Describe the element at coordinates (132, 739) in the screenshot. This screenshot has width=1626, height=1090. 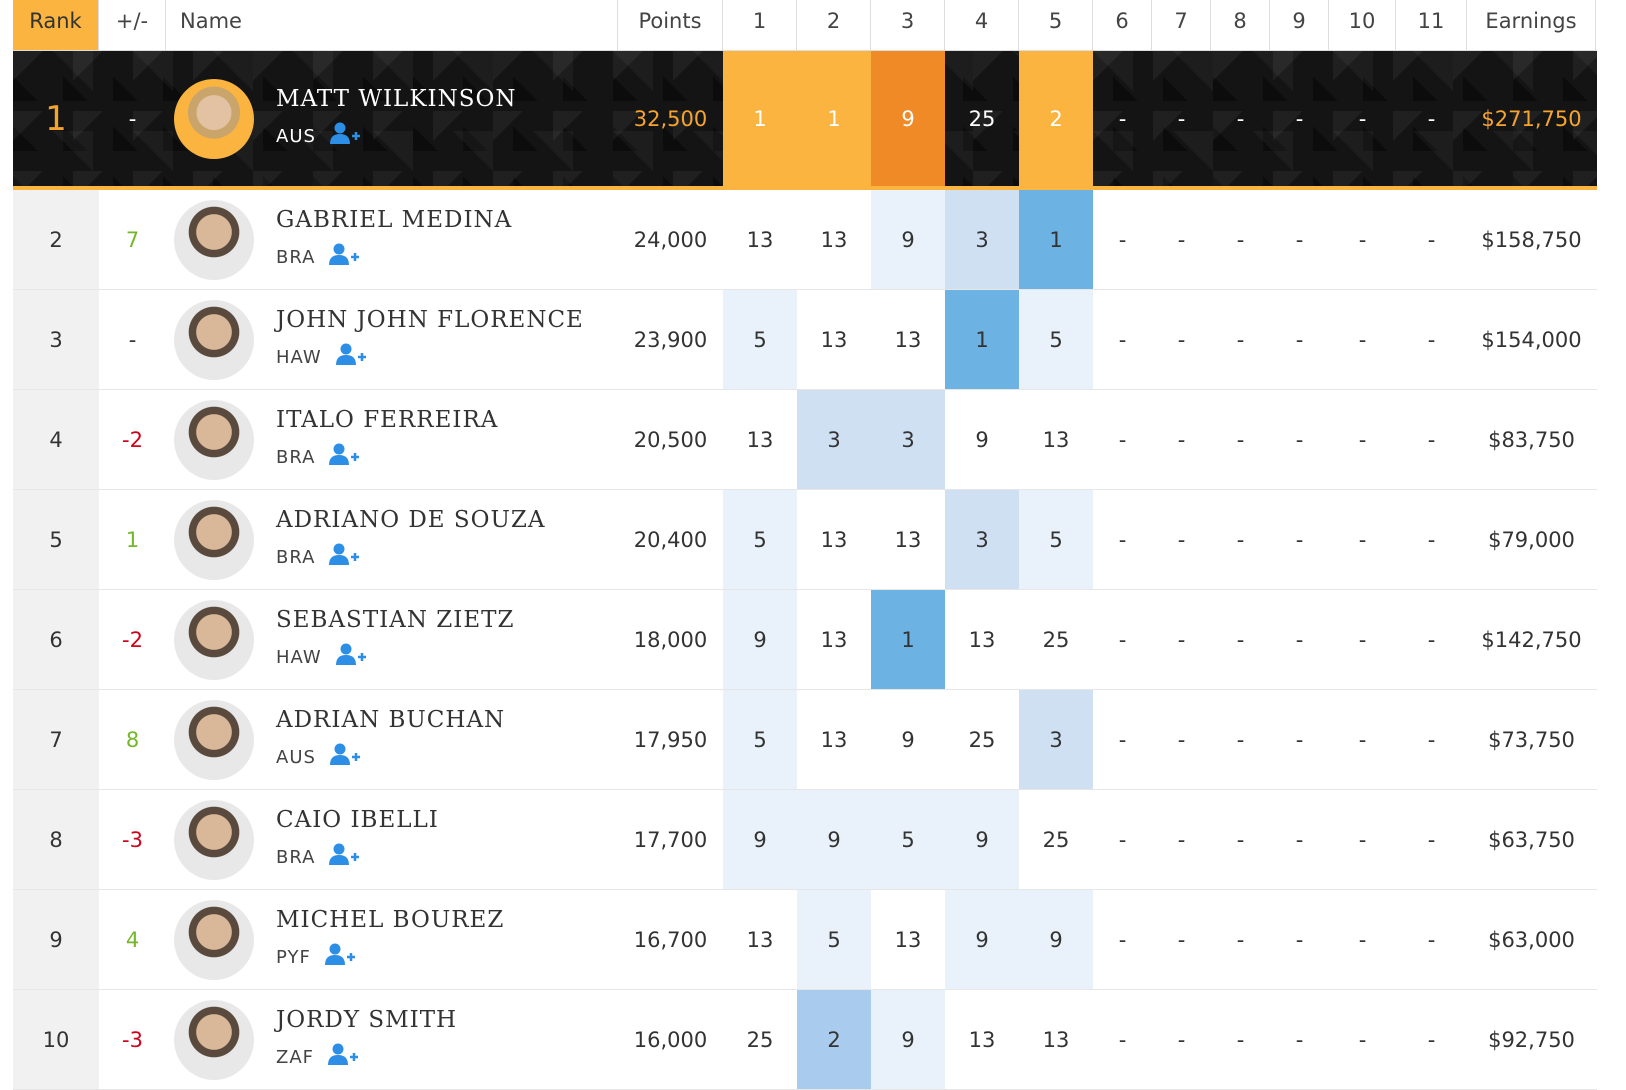
I see `rank-change: 8` at that location.